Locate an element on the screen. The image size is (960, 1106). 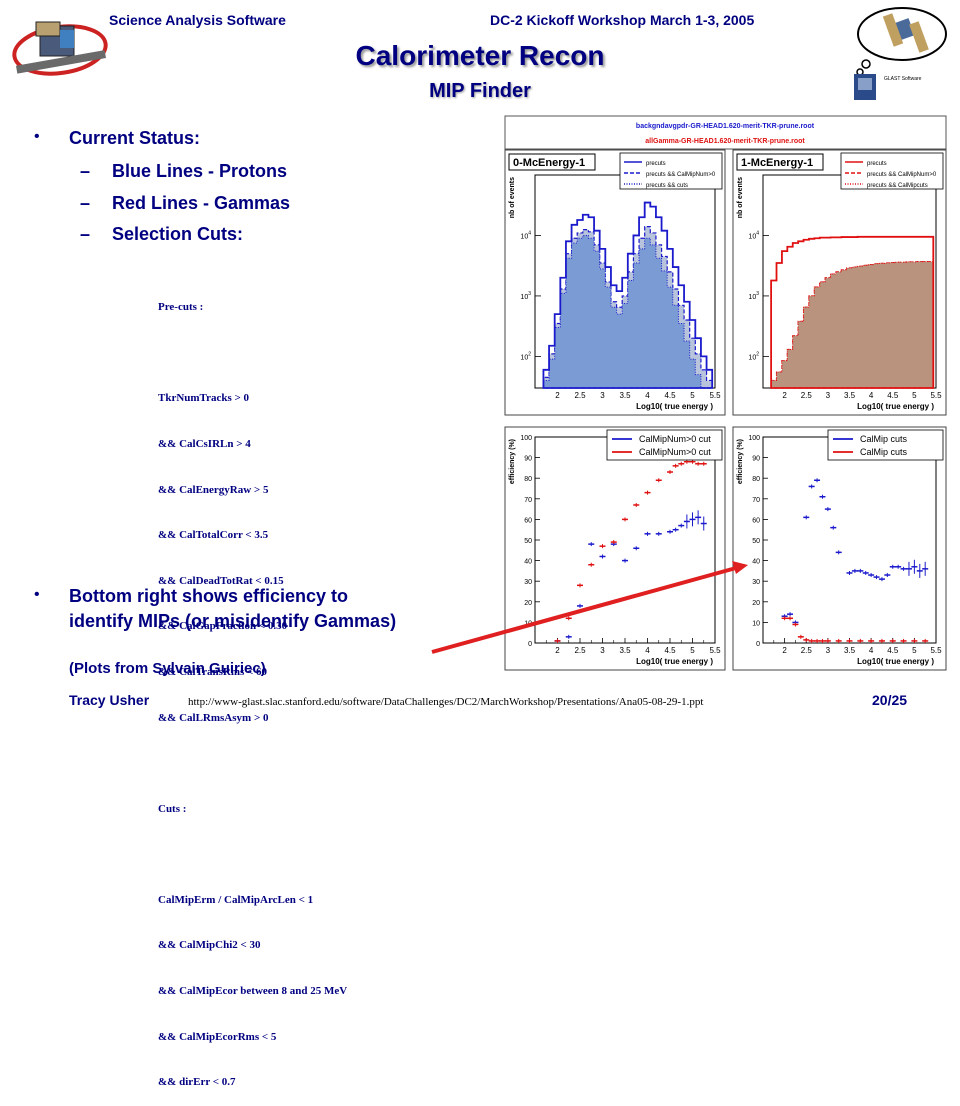
plot-credit: (Plots from Sylvain Guiriec) is located at coordinates (167, 668).